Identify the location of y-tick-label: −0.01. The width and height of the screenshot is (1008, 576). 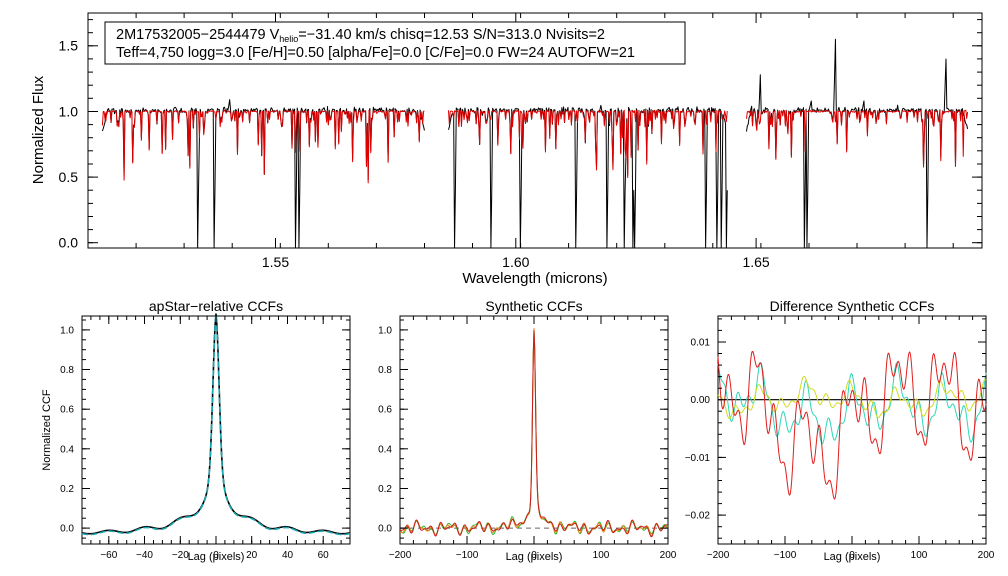
(698, 458).